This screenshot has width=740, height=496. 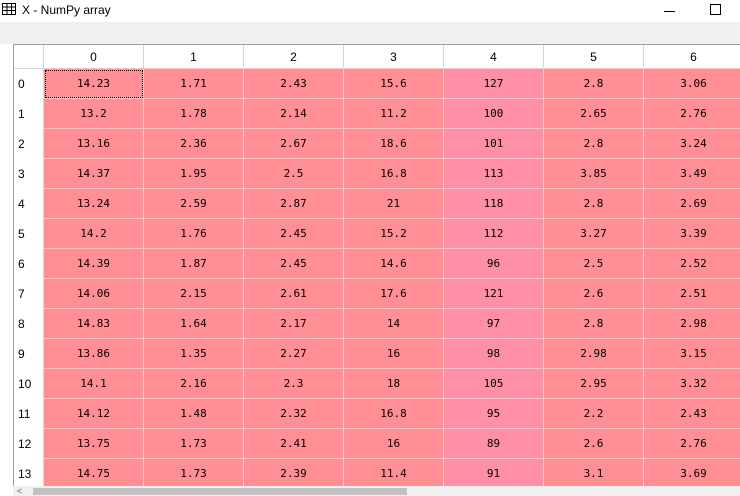 What do you see at coordinates (94, 474) in the screenshot?
I see `table-cell: 14.75` at bounding box center [94, 474].